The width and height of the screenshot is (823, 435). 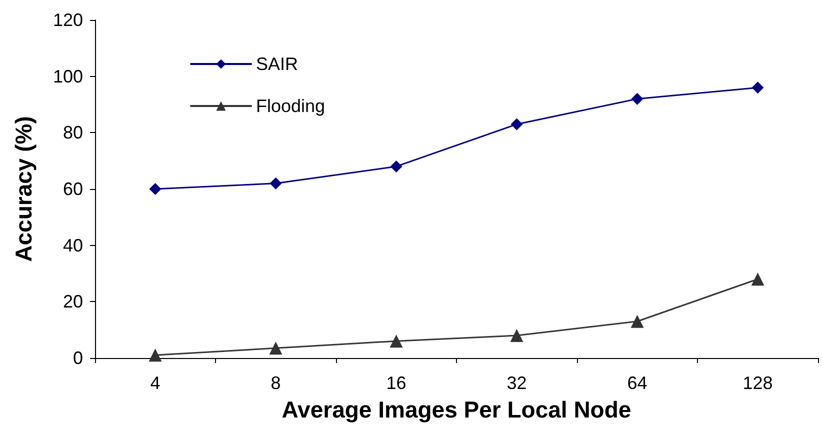 What do you see at coordinates (516, 383) in the screenshot?
I see `x-tick-label: 32` at bounding box center [516, 383].